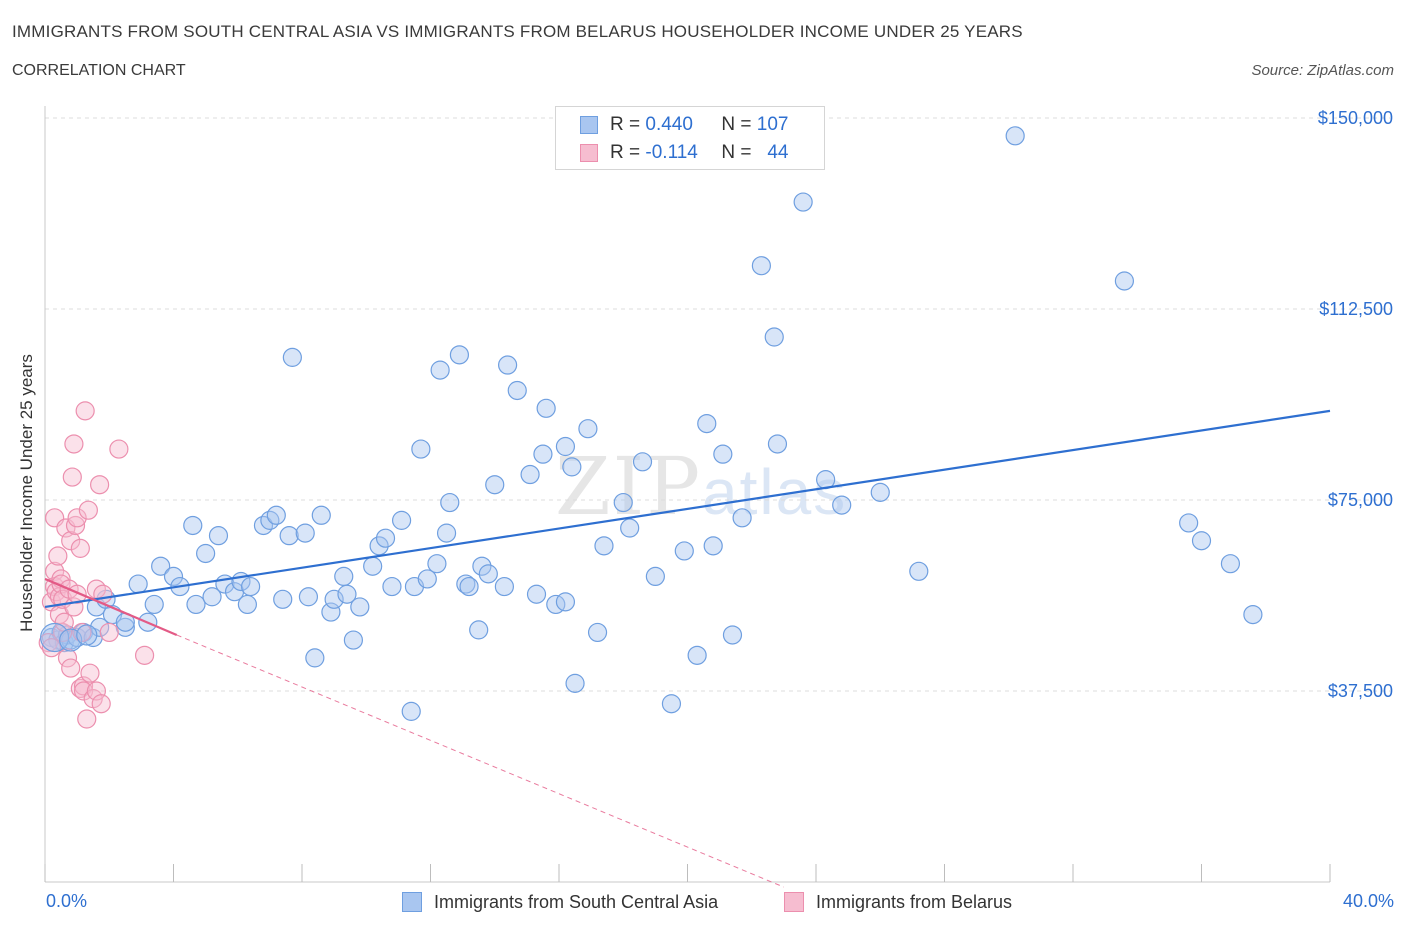 This screenshot has height=930, width=1406. I want to click on watermark: ZIPatlas, so click(701, 486).